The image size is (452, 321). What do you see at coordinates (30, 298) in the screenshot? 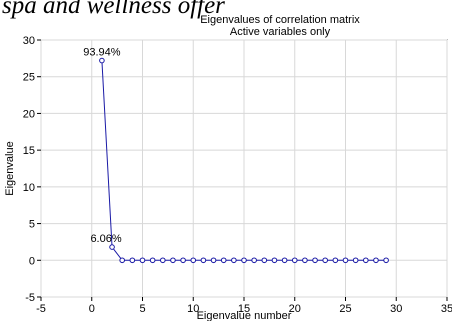
I see `y-tick-label: -5` at bounding box center [30, 298].